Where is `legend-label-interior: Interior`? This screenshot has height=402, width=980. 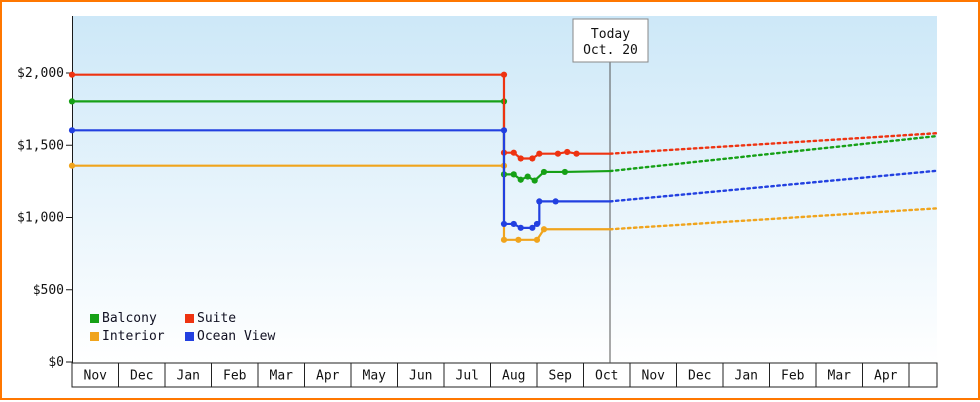 legend-label-interior: Interior is located at coordinates (133, 336).